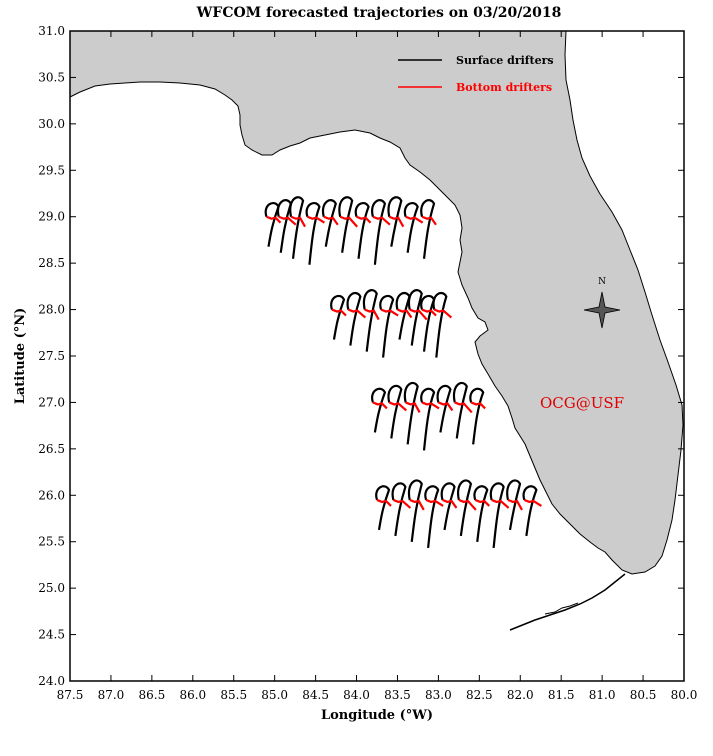  What do you see at coordinates (602, 695) in the screenshot?
I see `x-tick-label: 81.0` at bounding box center [602, 695].